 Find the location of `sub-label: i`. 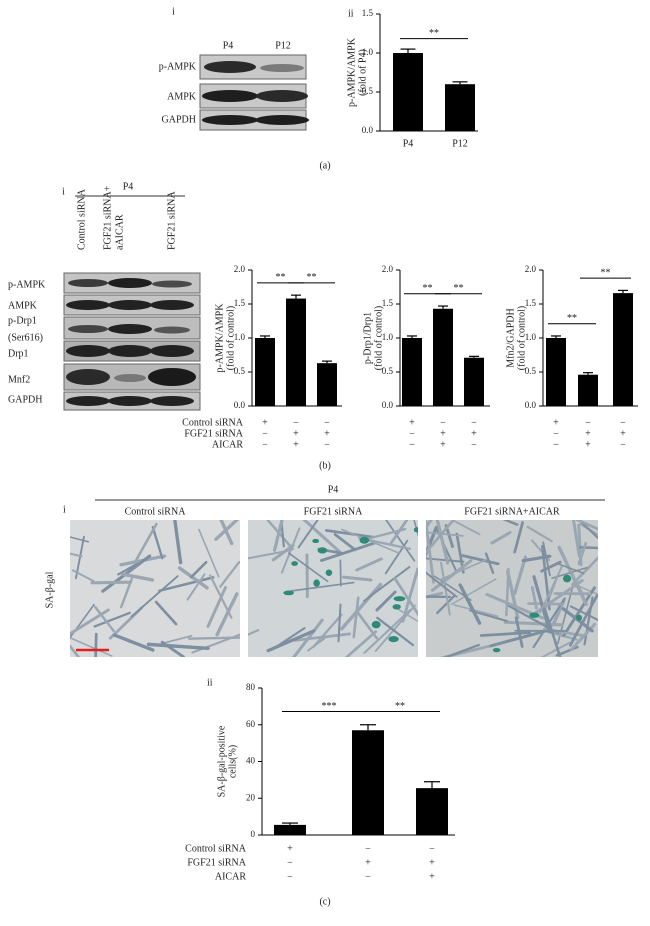

sub-label: i is located at coordinates (64, 509).